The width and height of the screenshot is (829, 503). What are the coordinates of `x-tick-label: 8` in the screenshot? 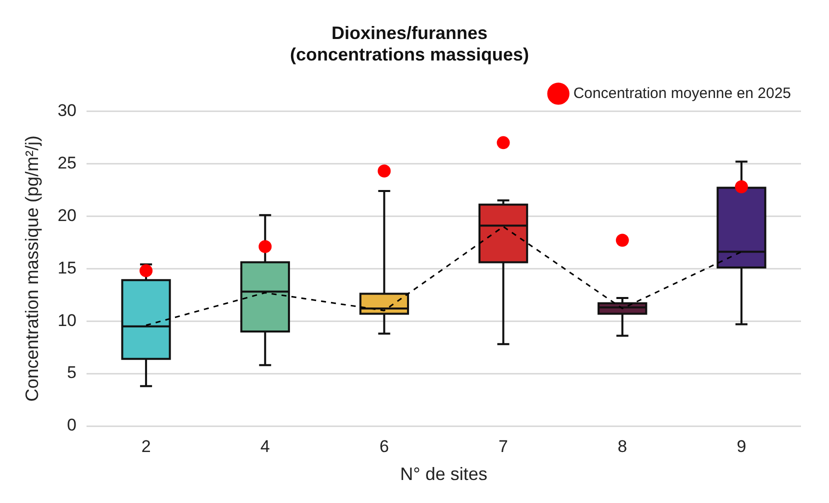 It's located at (623, 446).